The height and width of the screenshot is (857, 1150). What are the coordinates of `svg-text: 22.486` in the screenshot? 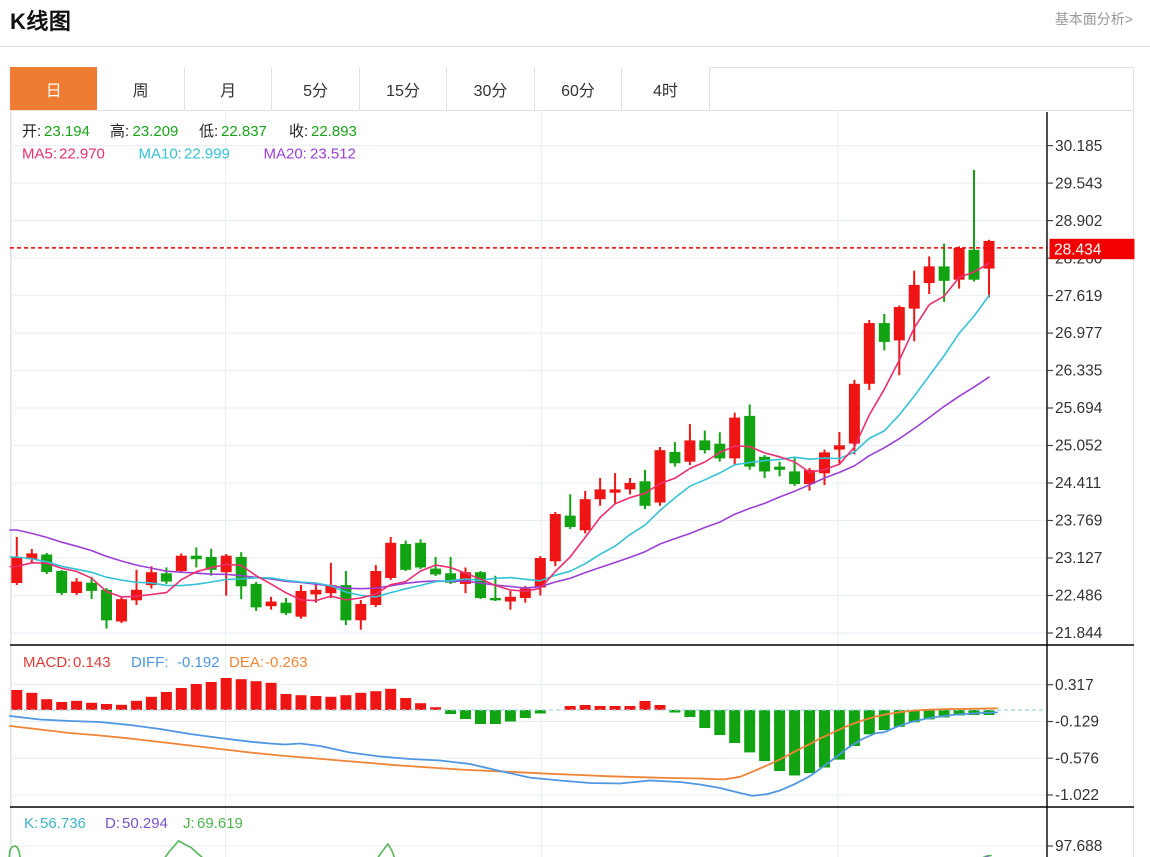 It's located at (1078, 596).